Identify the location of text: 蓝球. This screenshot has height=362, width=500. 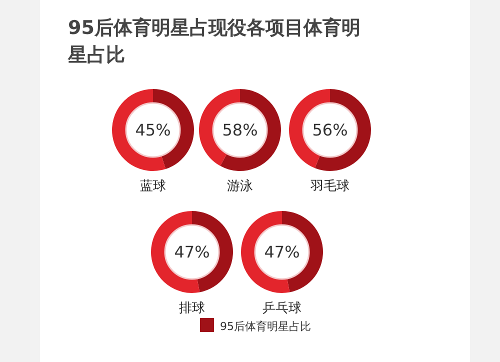
(153, 186).